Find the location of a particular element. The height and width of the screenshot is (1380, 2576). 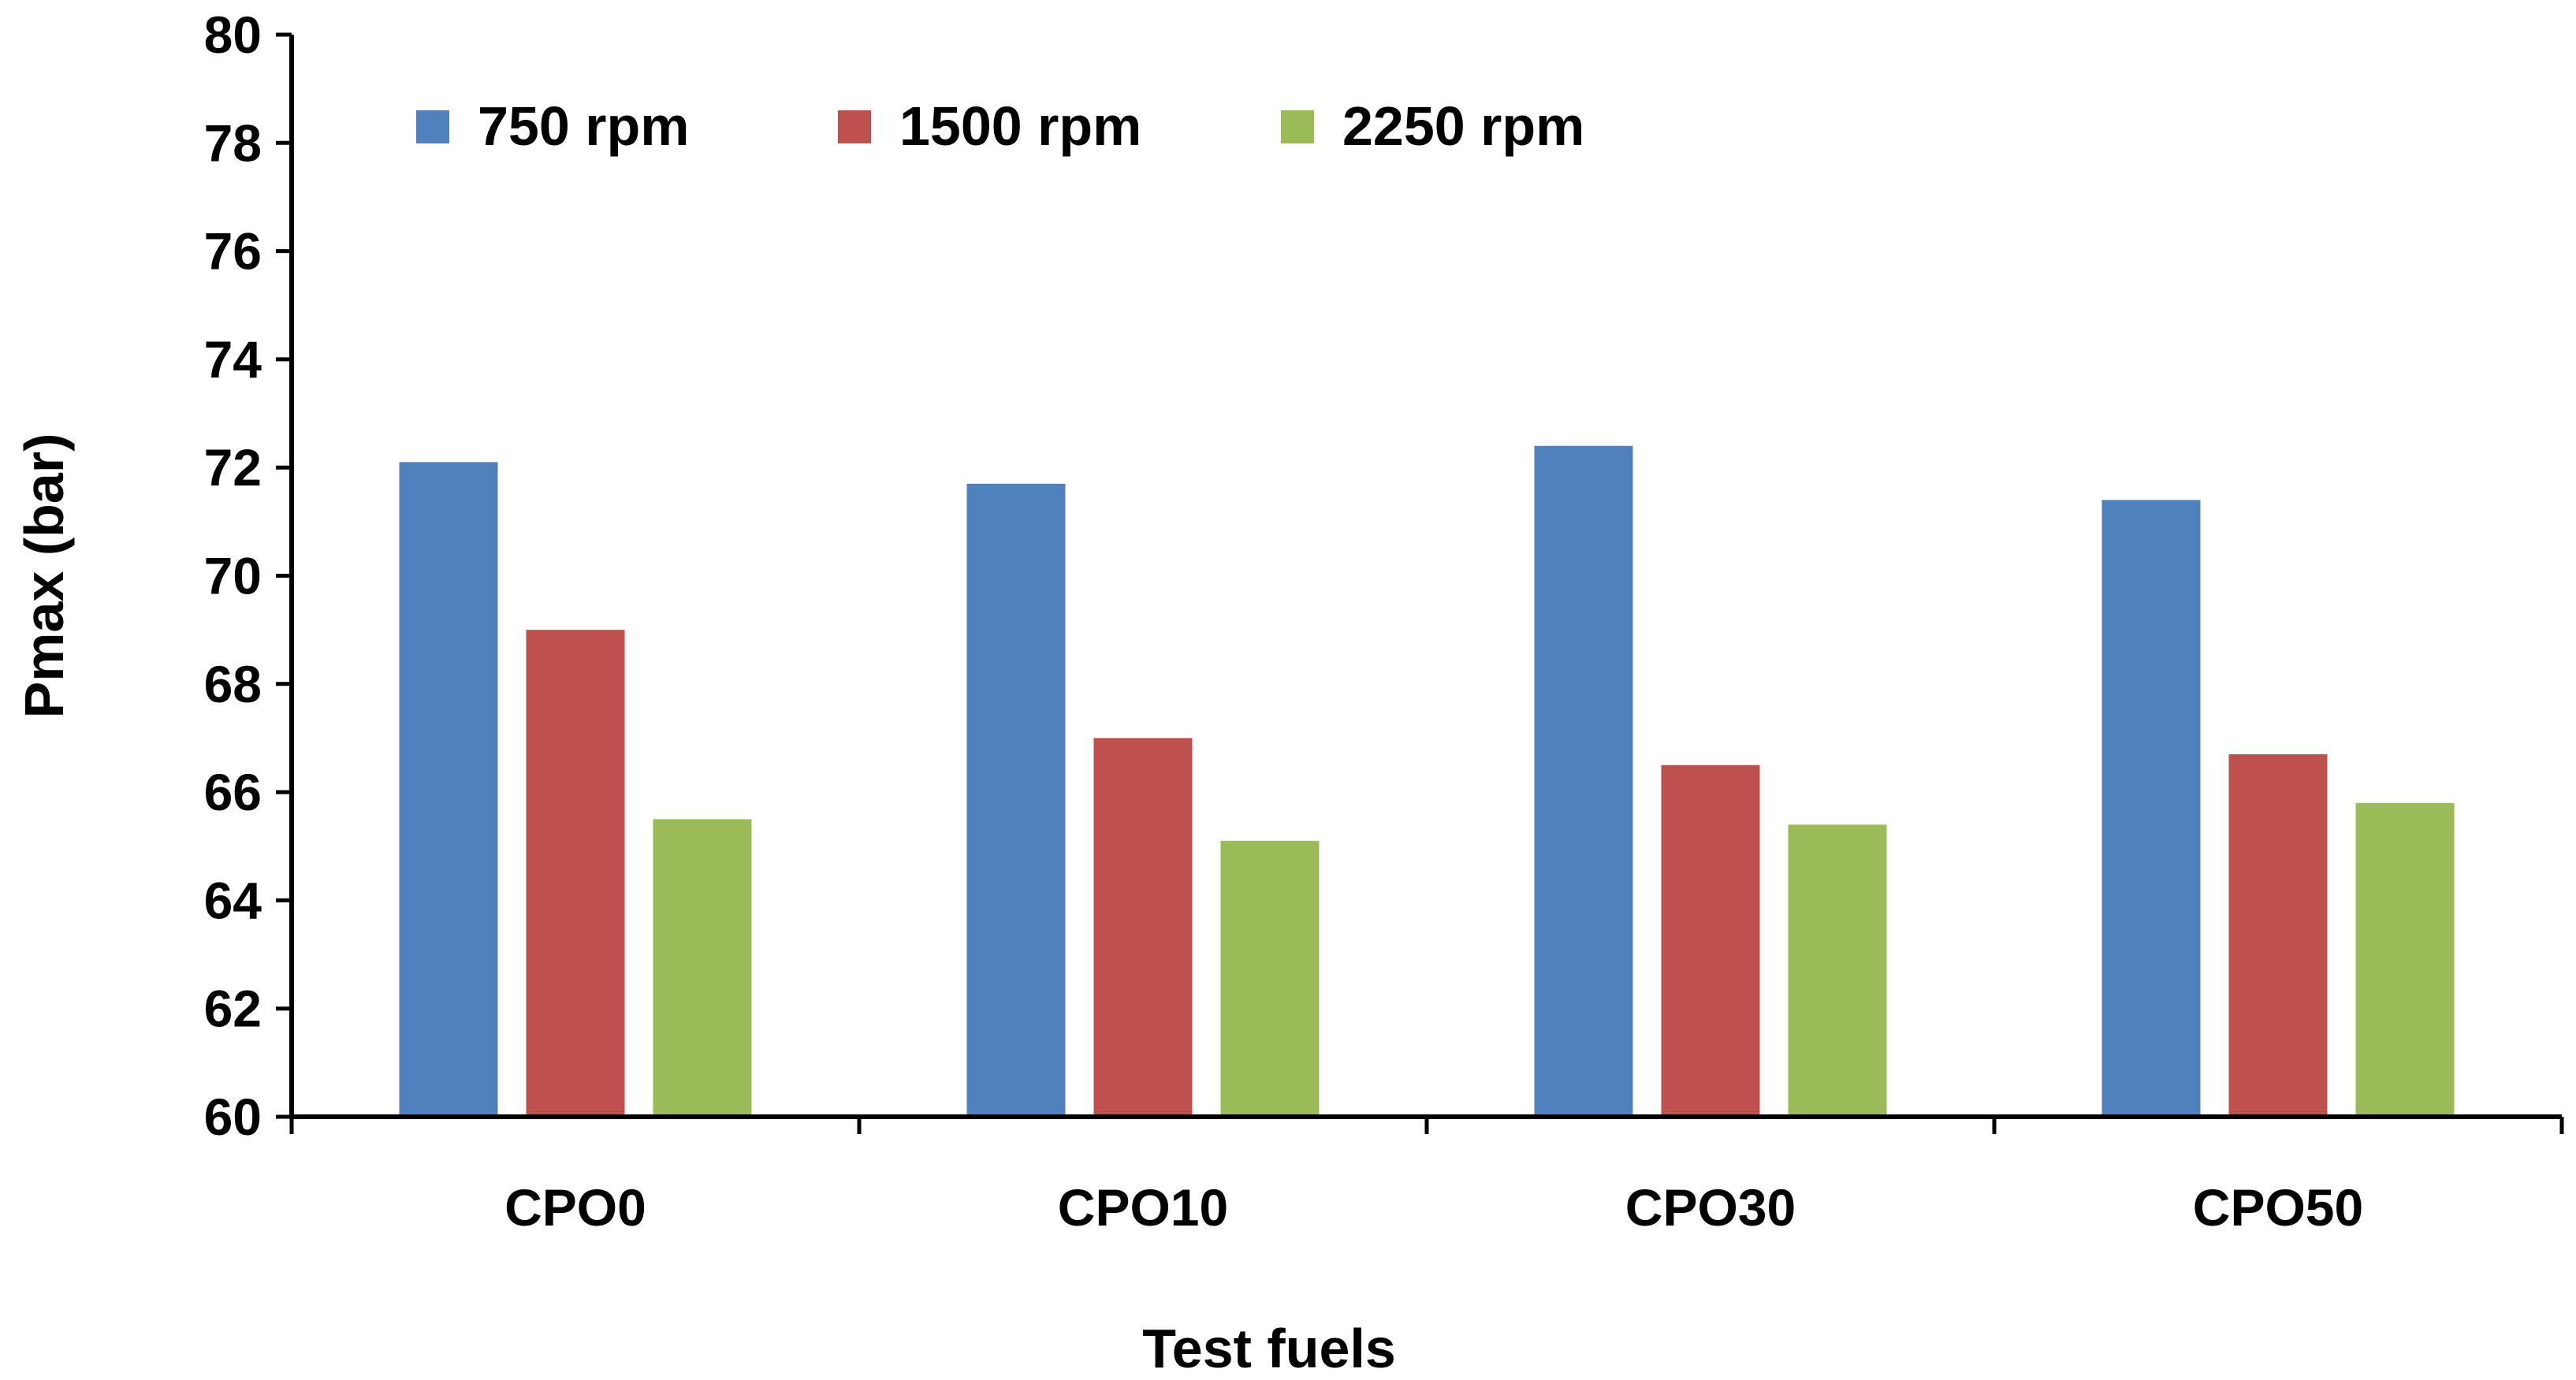

y-tick-label: 72 is located at coordinates (233, 467).